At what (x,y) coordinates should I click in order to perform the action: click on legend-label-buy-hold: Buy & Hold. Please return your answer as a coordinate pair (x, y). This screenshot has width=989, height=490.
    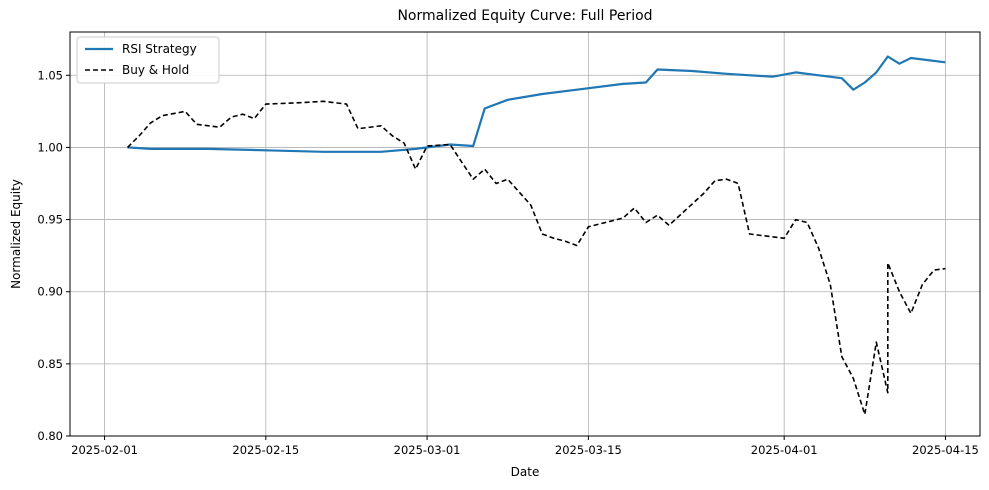
    Looking at the image, I should click on (155, 70).